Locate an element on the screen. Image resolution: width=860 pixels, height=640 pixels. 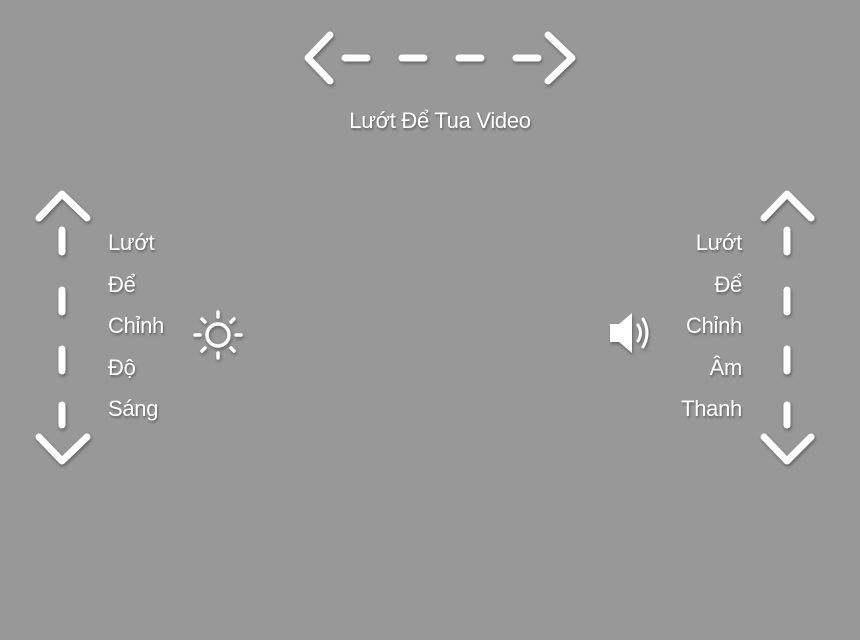
brightness-hint-word: Lướt is located at coordinates (131, 242).